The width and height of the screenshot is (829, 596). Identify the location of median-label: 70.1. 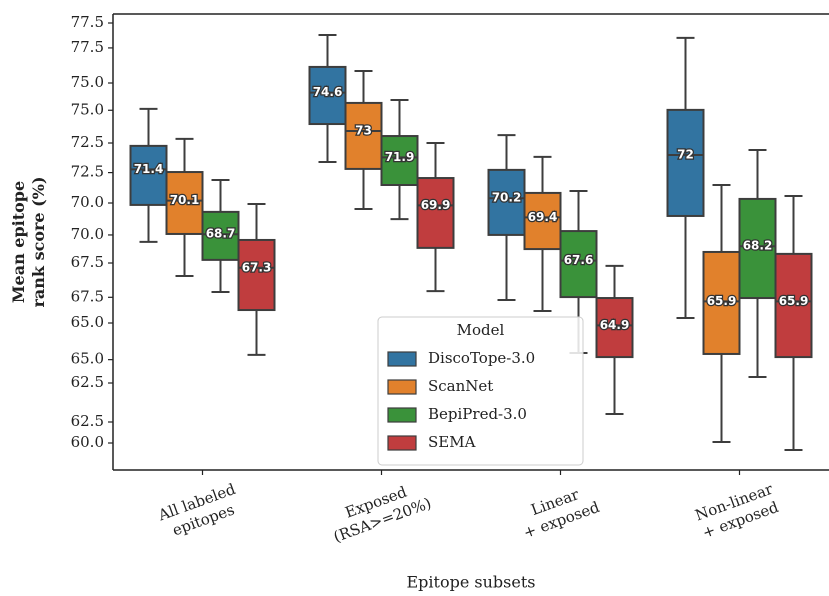
(185, 200).